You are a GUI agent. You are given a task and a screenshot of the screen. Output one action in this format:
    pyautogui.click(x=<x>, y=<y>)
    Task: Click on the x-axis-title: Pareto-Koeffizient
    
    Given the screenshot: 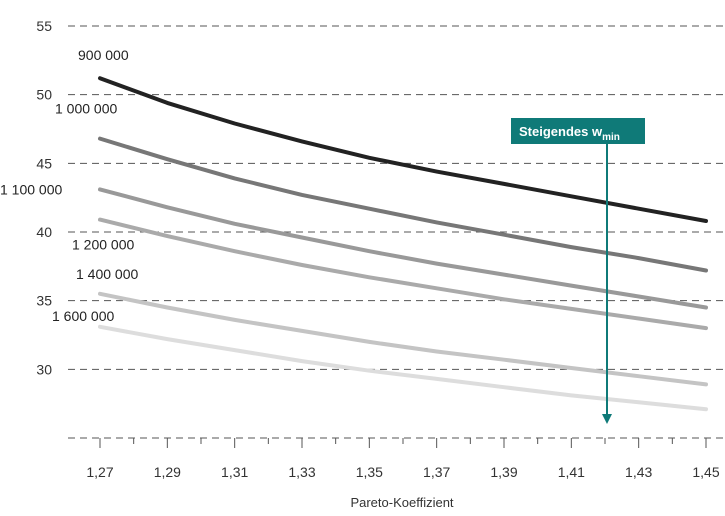 What is the action you would take?
    pyautogui.click(x=401, y=502)
    